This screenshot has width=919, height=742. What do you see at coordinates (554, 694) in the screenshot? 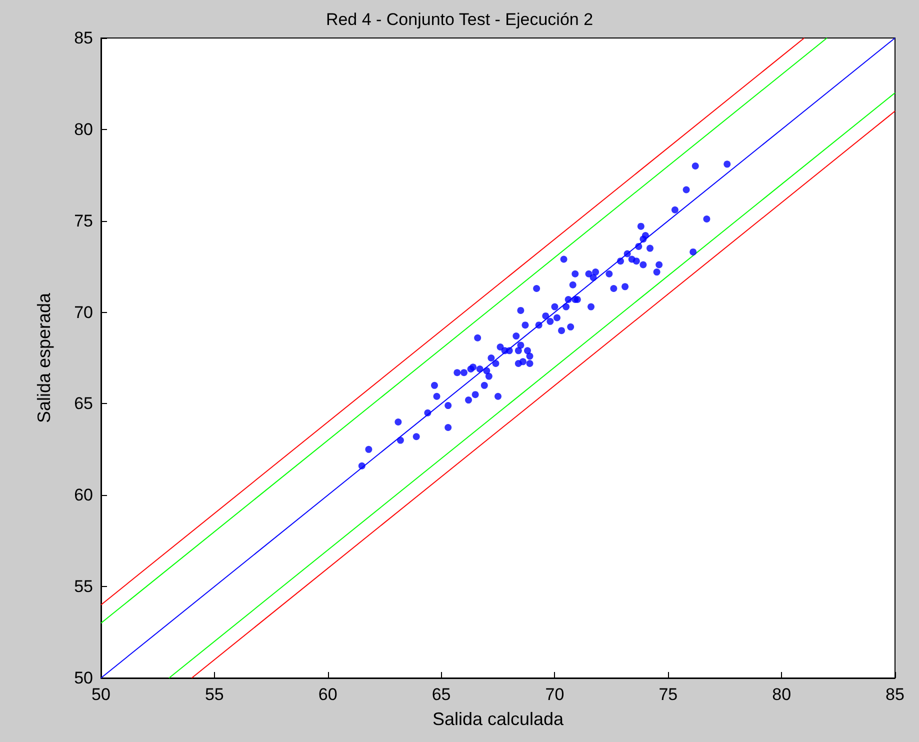
I see `x-tick-label: 70` at bounding box center [554, 694].